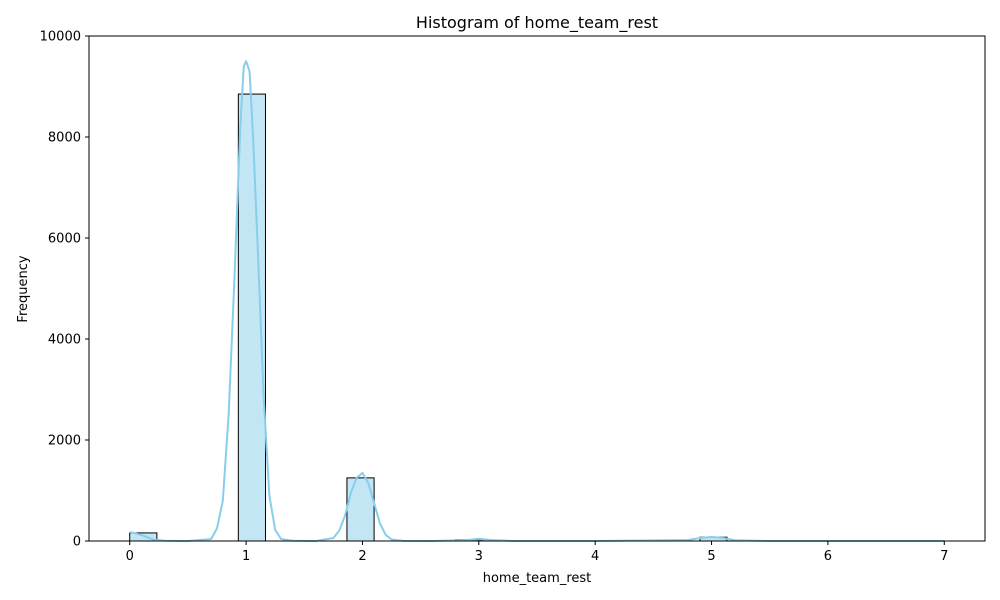  What do you see at coordinates (64, 340) in the screenshot?
I see `y-tick-label: 4000` at bounding box center [64, 340].